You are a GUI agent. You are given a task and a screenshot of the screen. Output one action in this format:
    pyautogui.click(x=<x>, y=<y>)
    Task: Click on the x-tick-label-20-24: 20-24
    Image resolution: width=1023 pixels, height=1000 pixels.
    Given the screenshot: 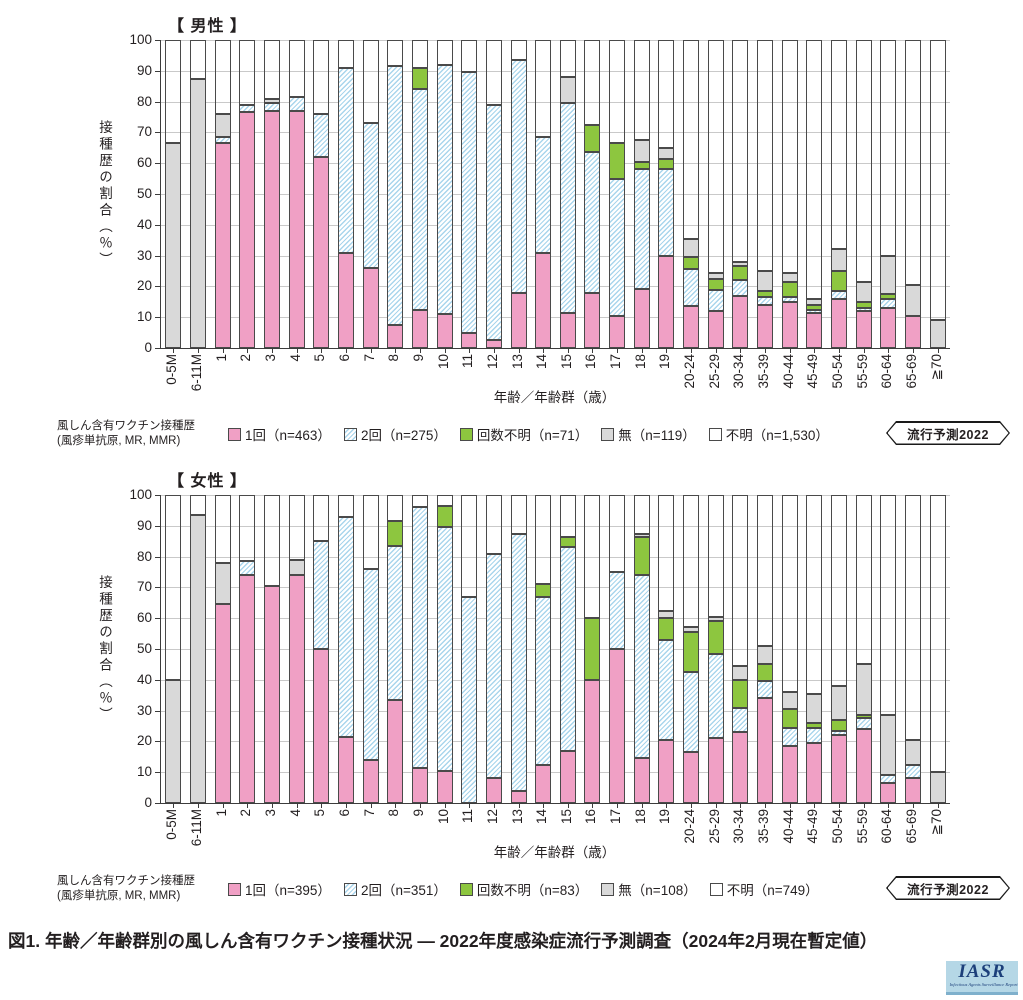 What is the action you would take?
    pyautogui.click(x=690, y=371)
    